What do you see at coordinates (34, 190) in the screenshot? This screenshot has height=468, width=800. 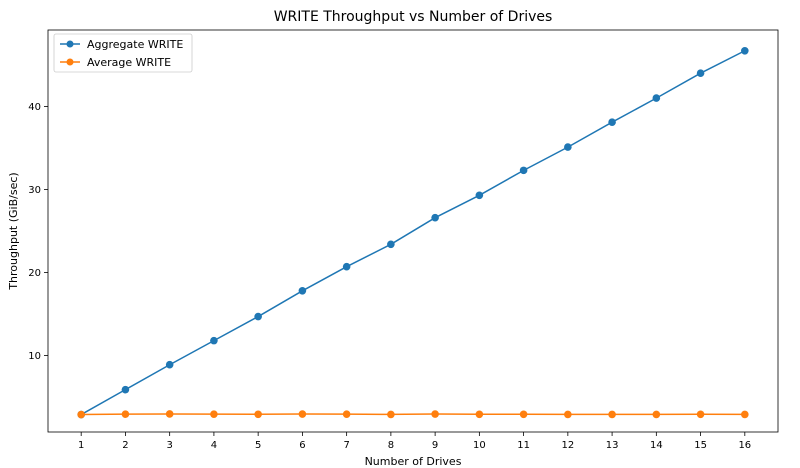 I see `y-tick-label: 30` at bounding box center [34, 190].